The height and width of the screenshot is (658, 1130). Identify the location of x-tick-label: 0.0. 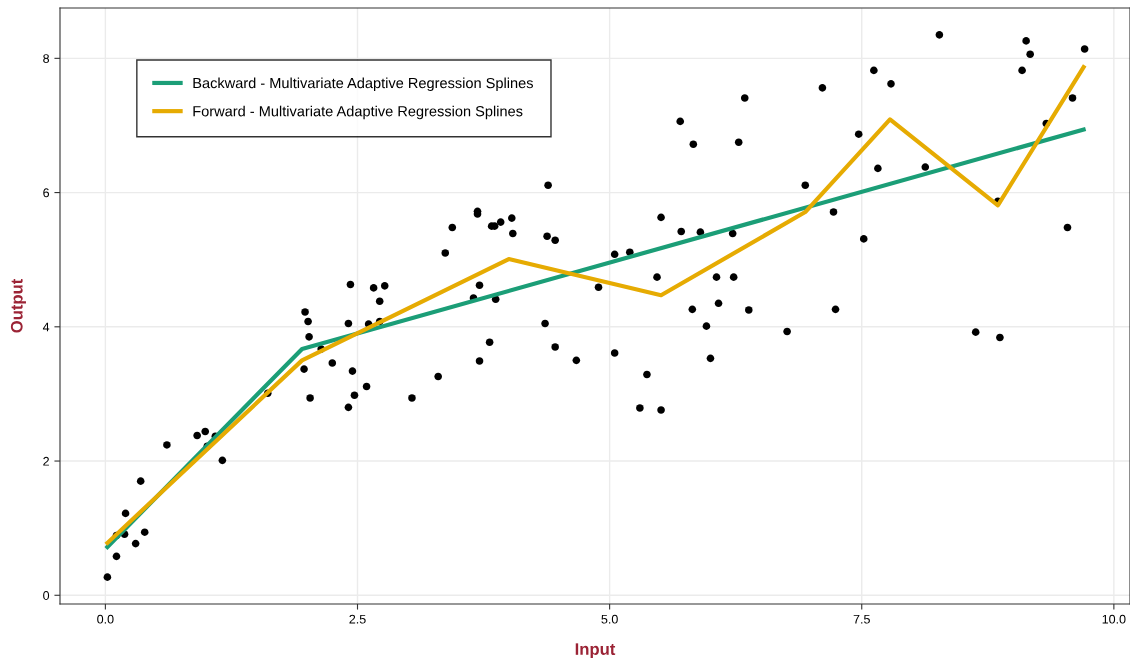
(105, 619).